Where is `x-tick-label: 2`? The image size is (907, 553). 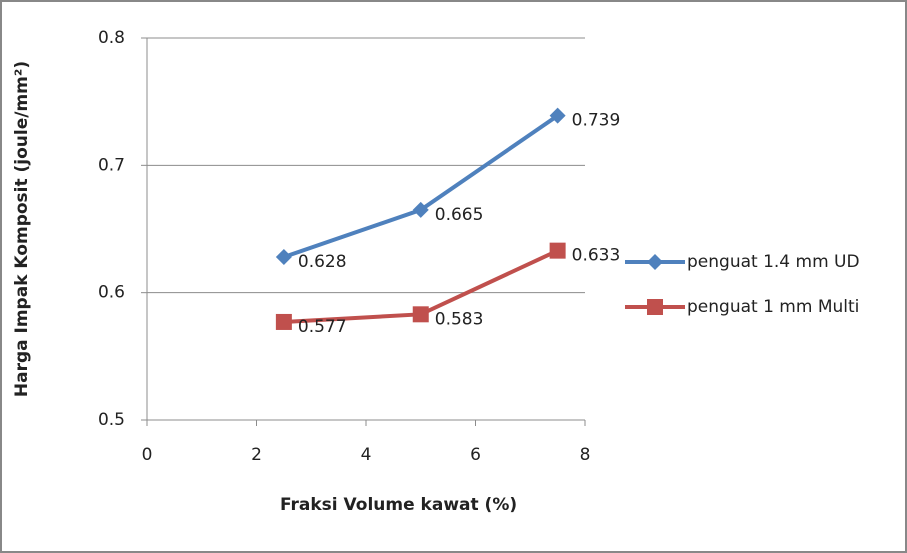 x-tick-label: 2 is located at coordinates (256, 455).